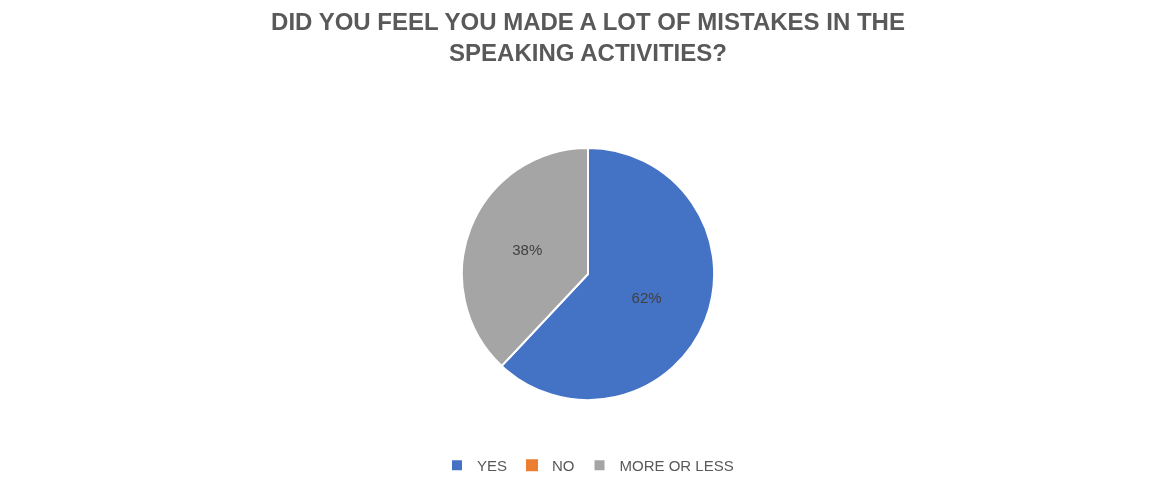 This screenshot has width=1176, height=499. Describe the element at coordinates (527, 250) in the screenshot. I see `data-label: 38%` at that location.